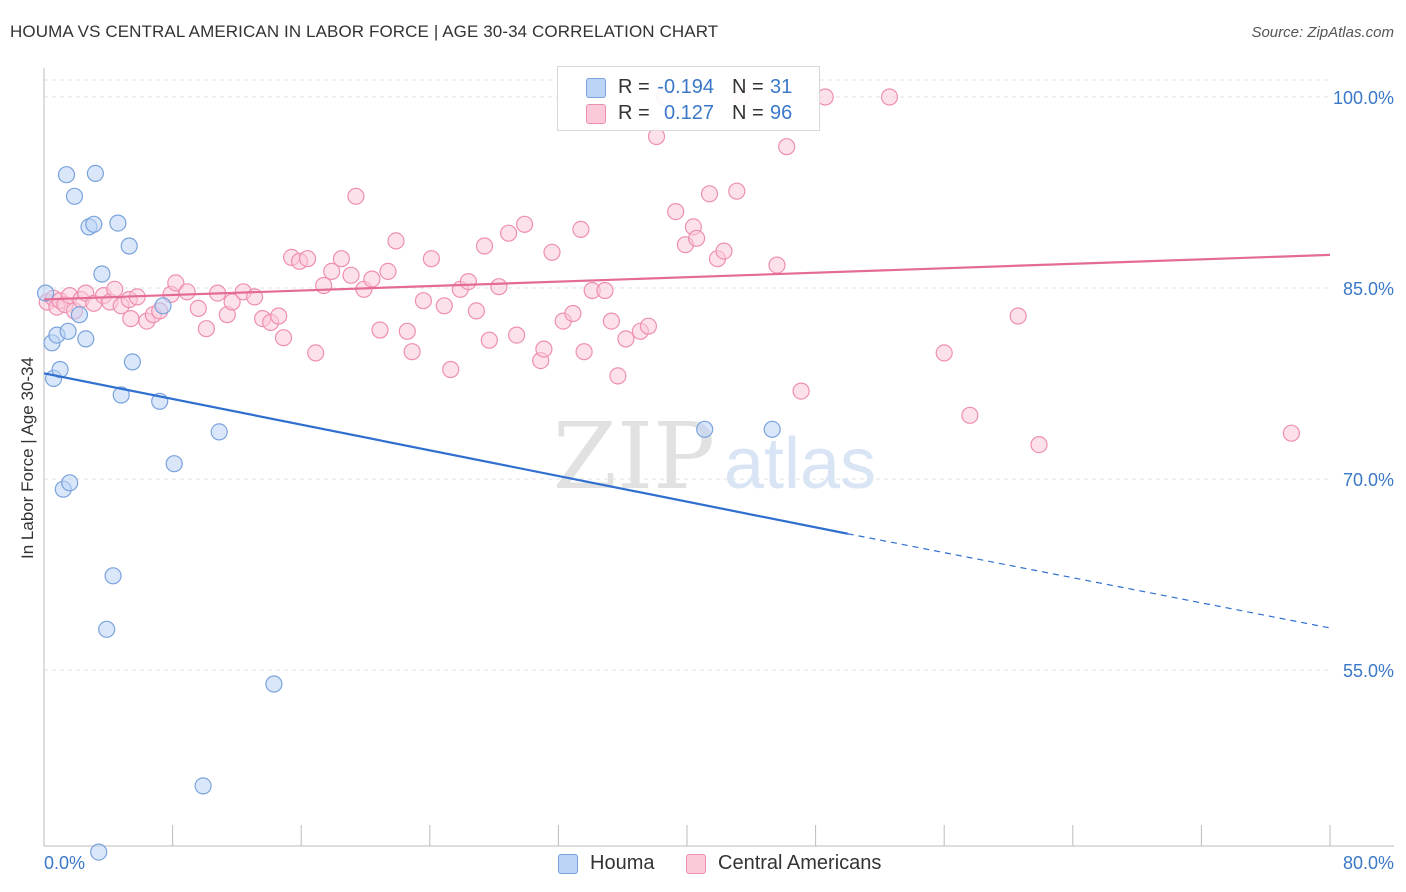 The height and width of the screenshot is (892, 1406). Describe the element at coordinates (64, 863) in the screenshot. I see `x-tick-label: 0.0%` at that location.